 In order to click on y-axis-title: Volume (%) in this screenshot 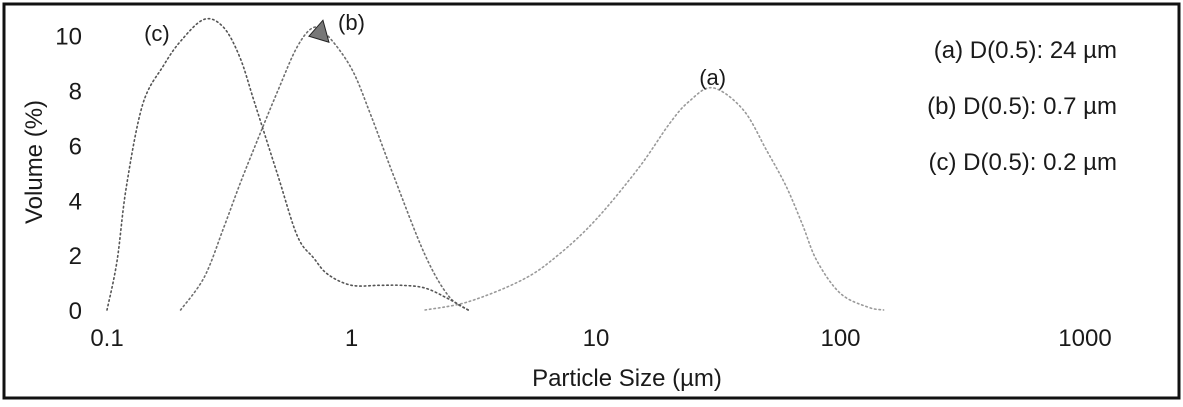, I will do `click(34, 162)`.